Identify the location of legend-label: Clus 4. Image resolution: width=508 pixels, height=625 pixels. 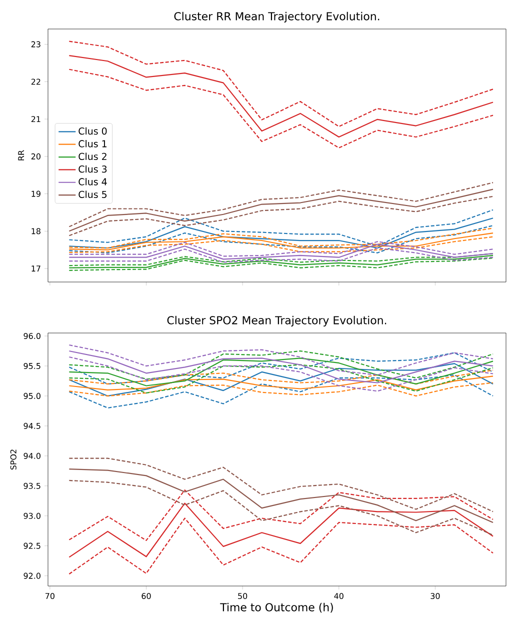
(92, 182).